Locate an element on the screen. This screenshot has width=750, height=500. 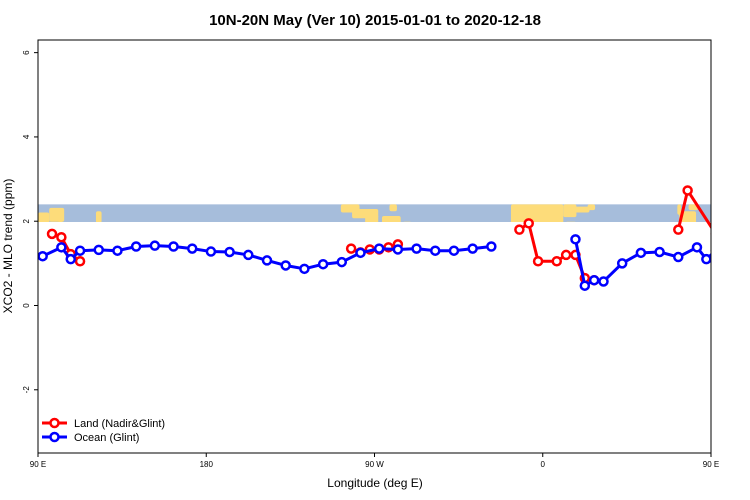
legend: Land (Nadir&Glint) Ocean (Glint) is located at coordinates (103, 430).